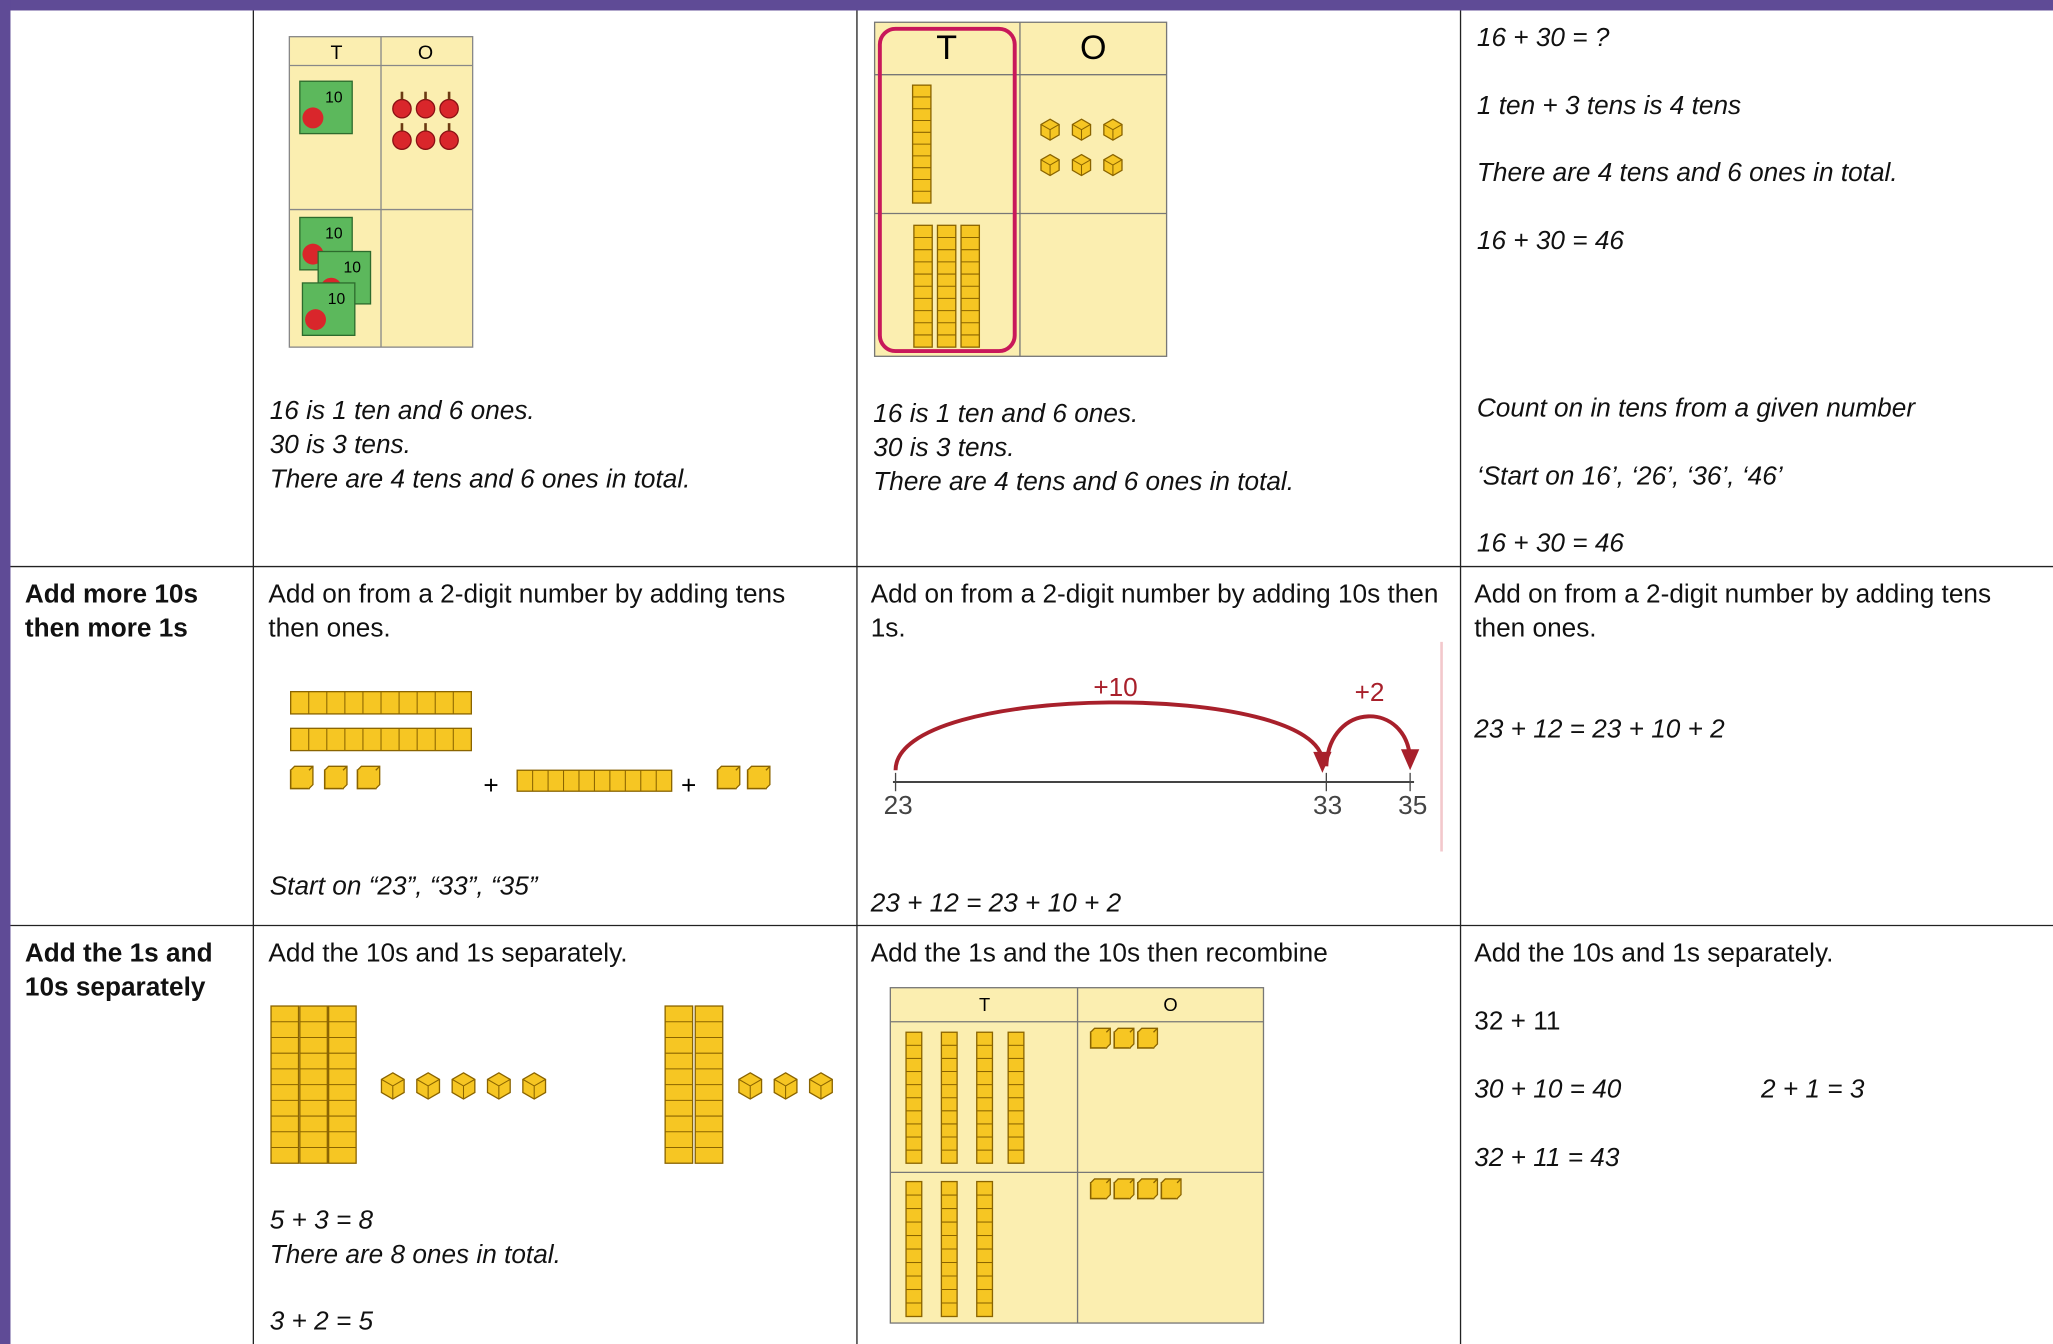 Image resolution: width=2053 pixels, height=1344 pixels. What do you see at coordinates (1609, 106) in the screenshot?
I see `text-line: 1 ten + 3 tens is 4 tens` at bounding box center [1609, 106].